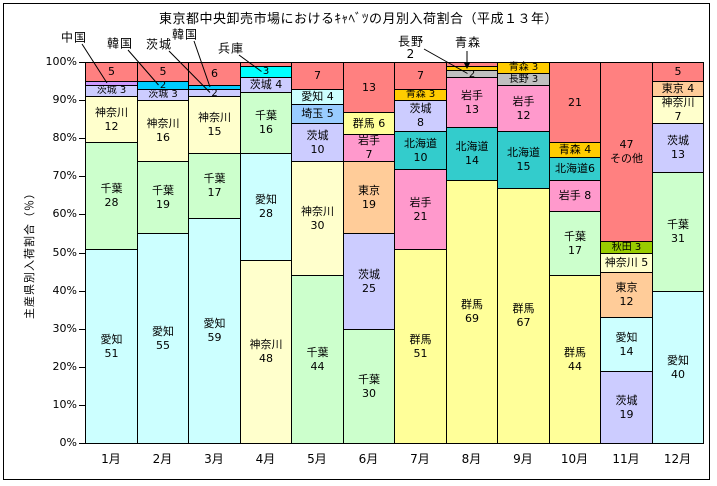 The height and width of the screenshot is (486, 717). Describe the element at coordinates (74, 37) in the screenshot. I see `callout-label: 中国` at that location.